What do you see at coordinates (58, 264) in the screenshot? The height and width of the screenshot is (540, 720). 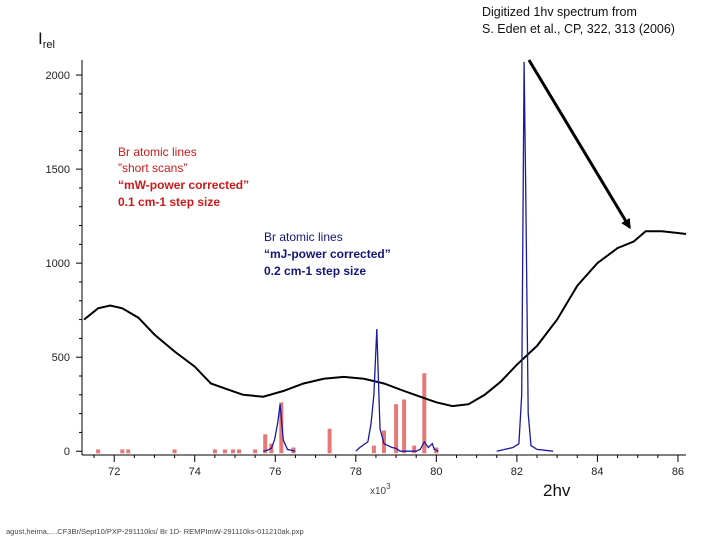 I see `y-tick-label: 1000` at bounding box center [58, 264].